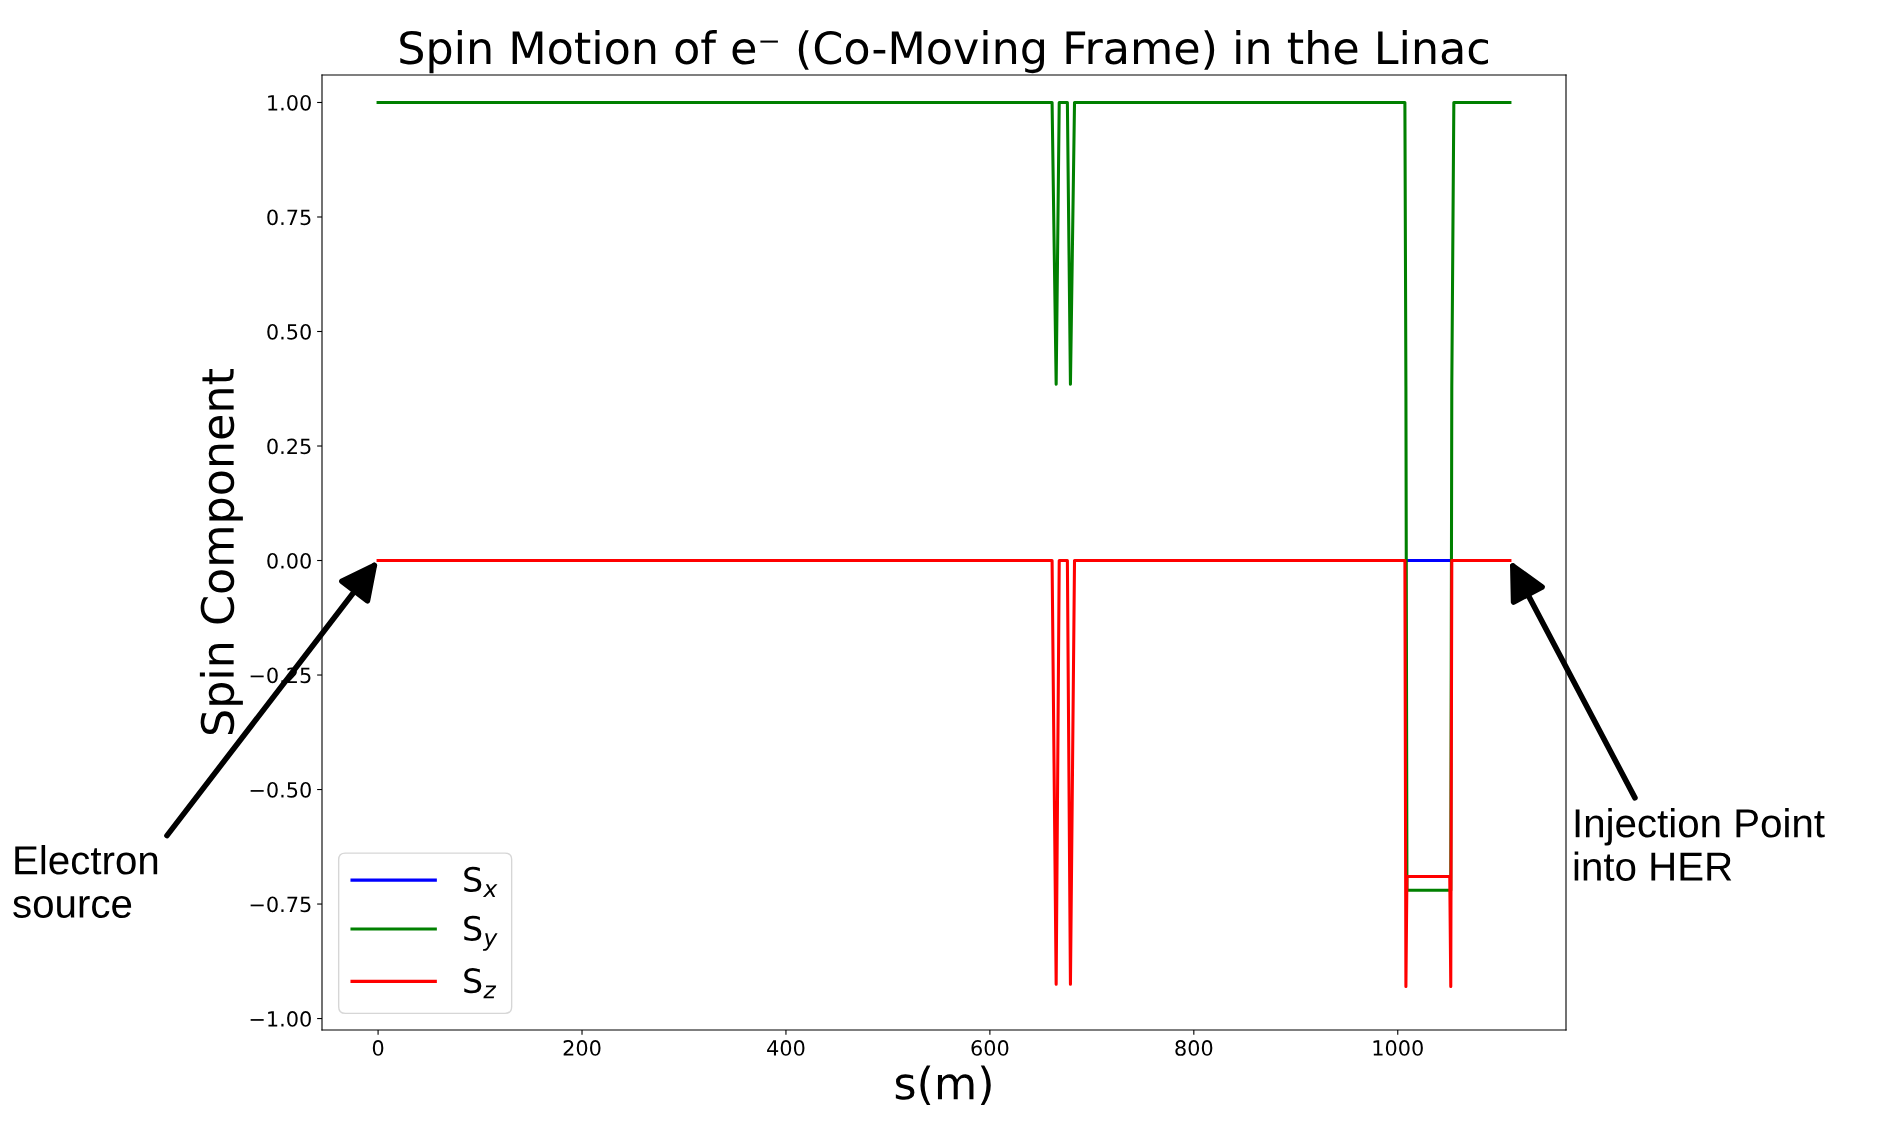 This screenshot has height=1122, width=1893. I want to click on y-tick-label: 0.00, so click(289, 560).